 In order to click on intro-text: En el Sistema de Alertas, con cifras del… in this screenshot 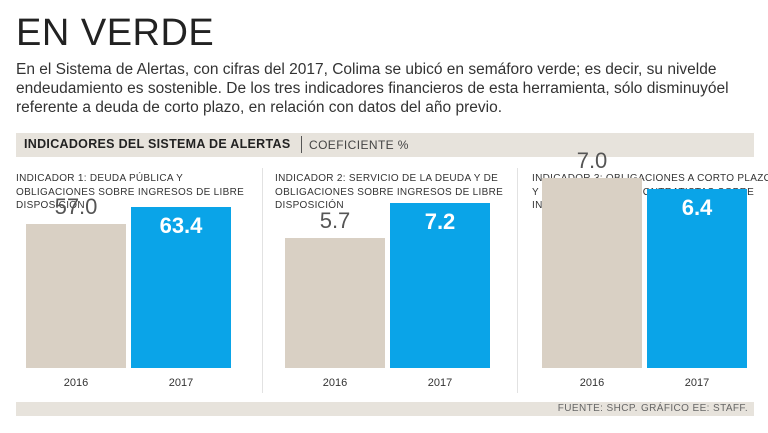, I will do `click(372, 88)`.